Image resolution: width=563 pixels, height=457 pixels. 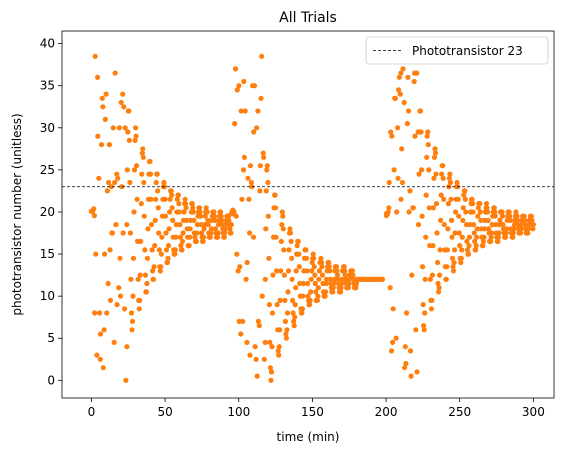 I want to click on y-tick-label: 5, so click(x=51, y=338).